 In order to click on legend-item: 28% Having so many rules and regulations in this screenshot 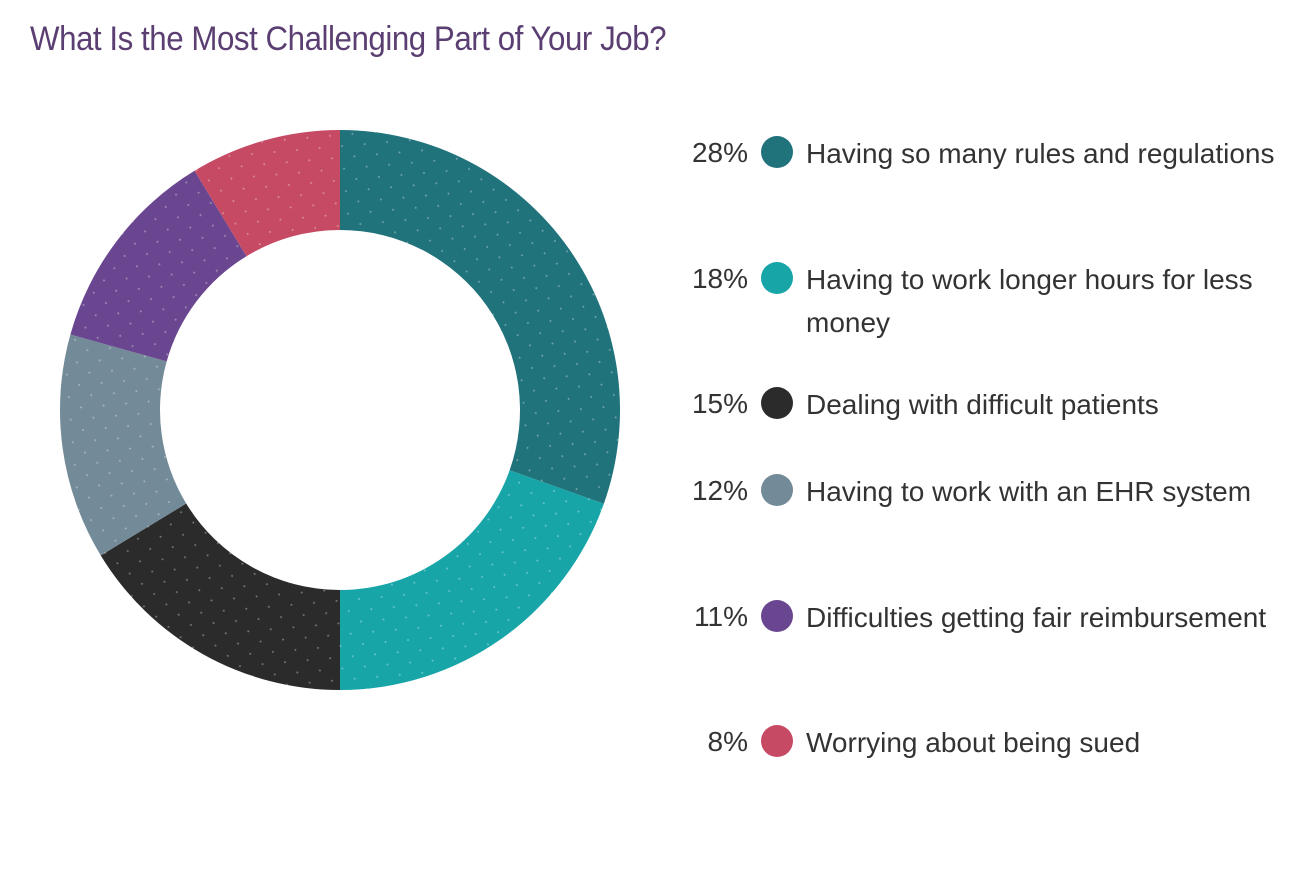, I will do `click(970, 178)`.